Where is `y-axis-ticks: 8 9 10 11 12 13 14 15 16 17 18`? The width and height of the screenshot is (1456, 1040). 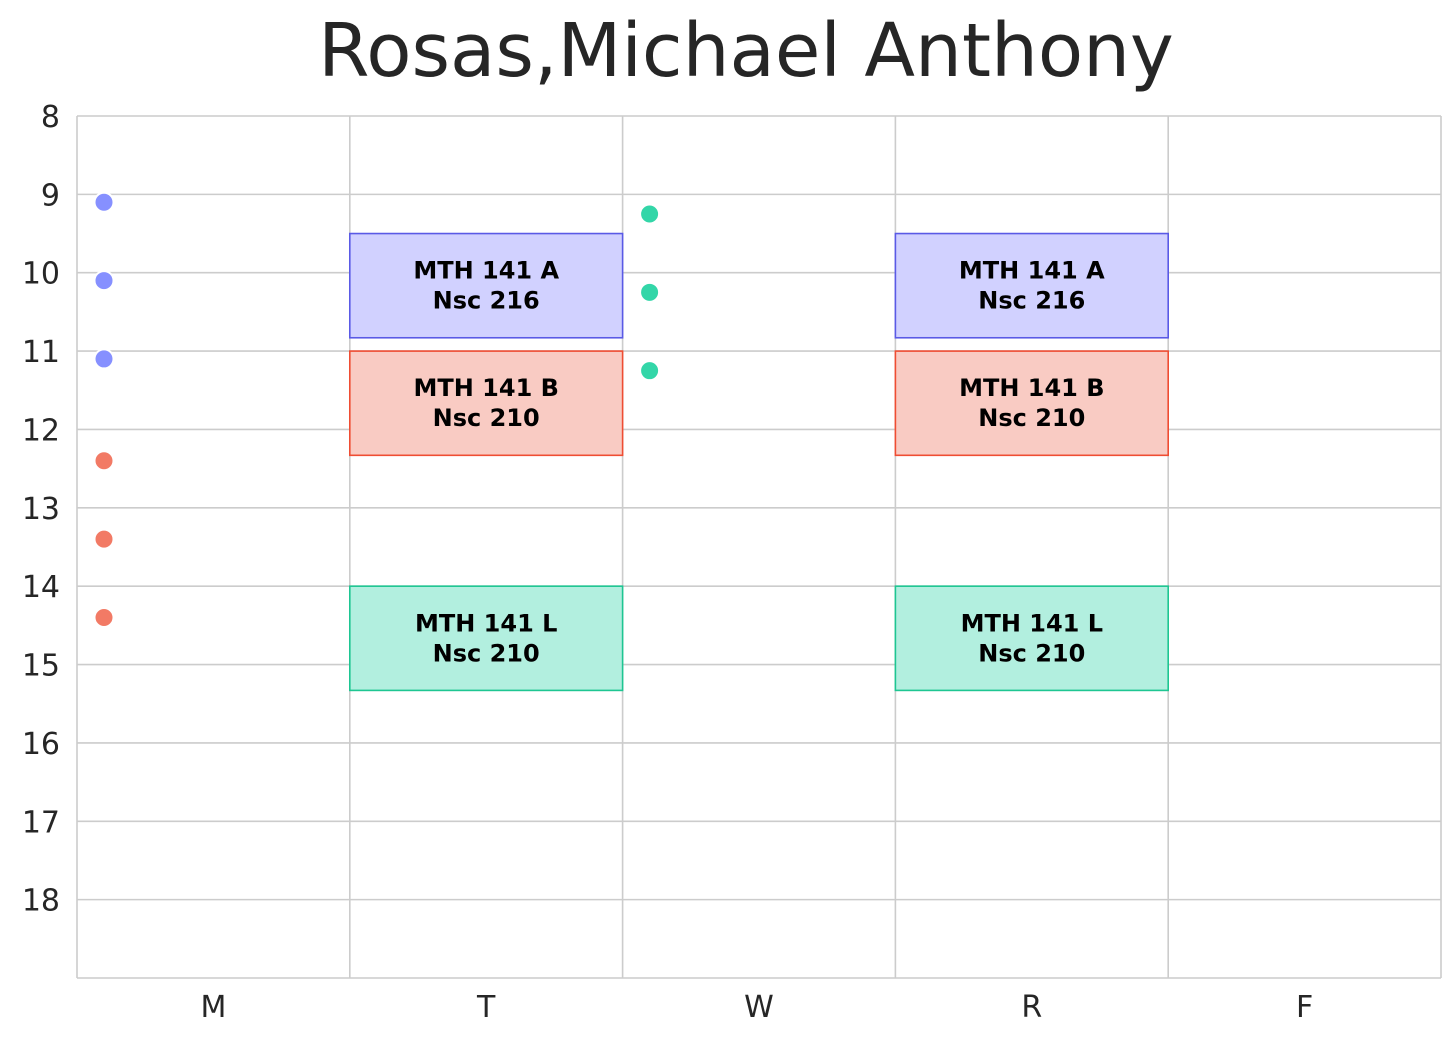 y-axis-ticks: 8 9 10 11 12 13 14 15 16 17 18 is located at coordinates (41, 509).